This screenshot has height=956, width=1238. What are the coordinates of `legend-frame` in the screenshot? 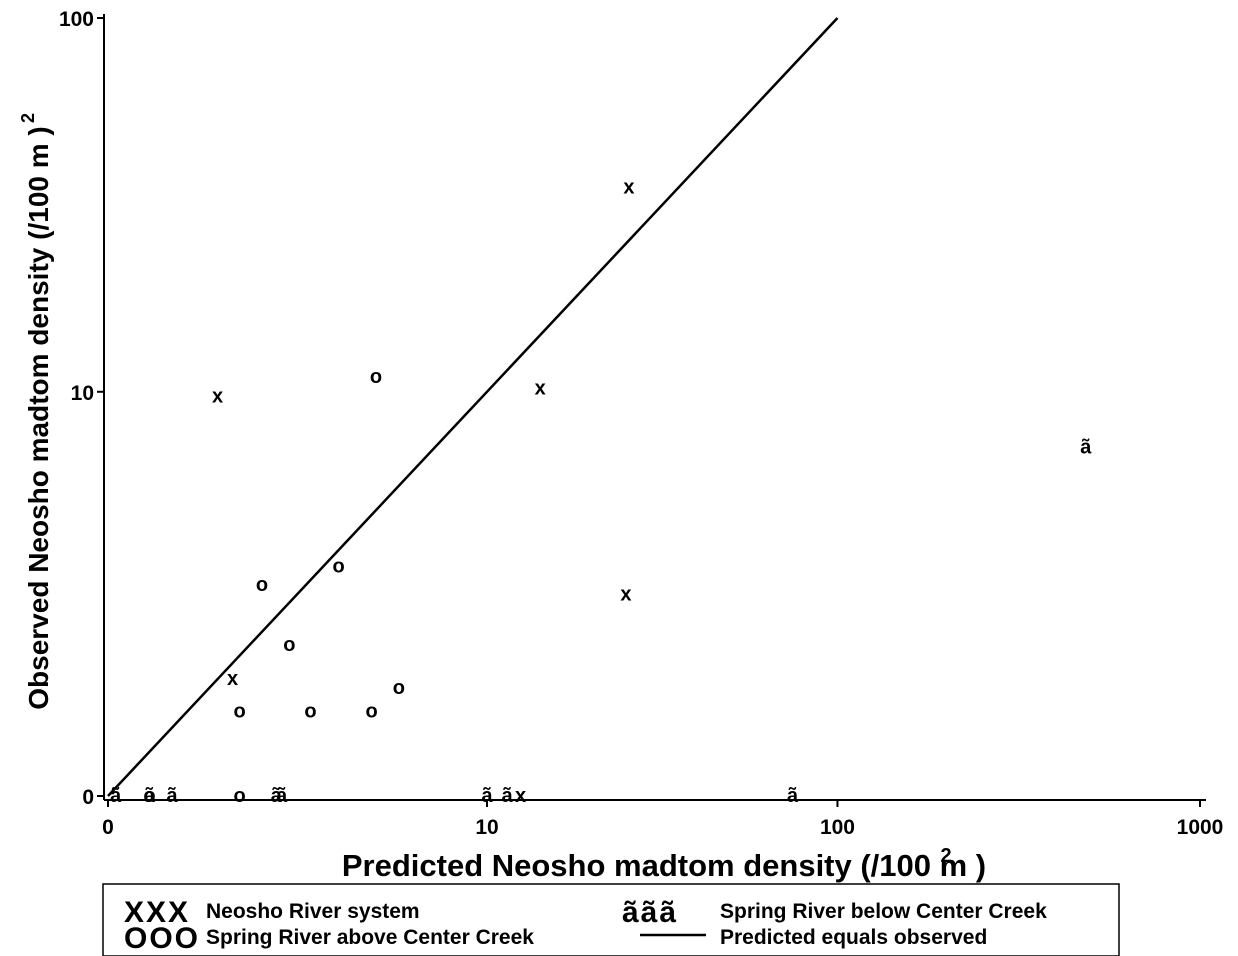 It's located at (611, 919).